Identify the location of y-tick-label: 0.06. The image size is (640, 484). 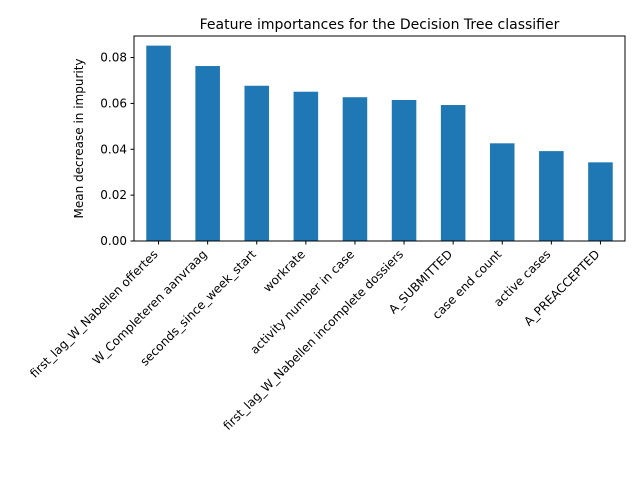
(113, 103).